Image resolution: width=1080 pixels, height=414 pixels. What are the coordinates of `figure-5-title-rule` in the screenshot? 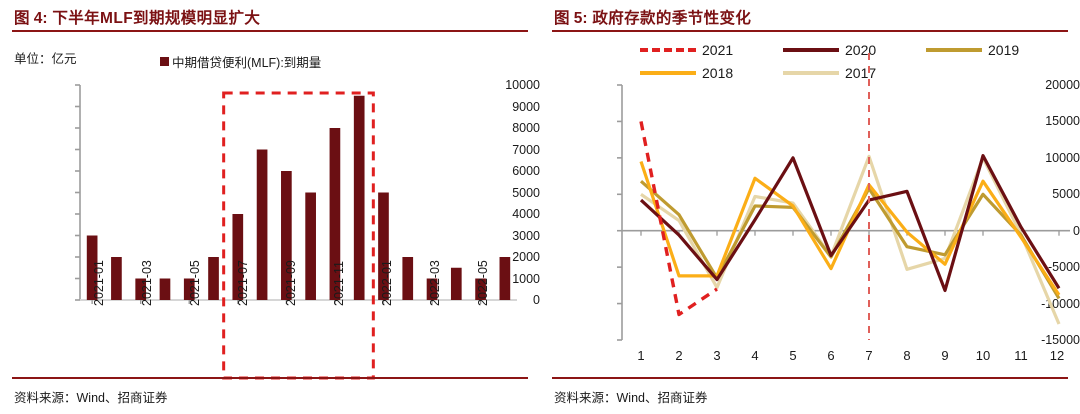 It's located at (810, 31).